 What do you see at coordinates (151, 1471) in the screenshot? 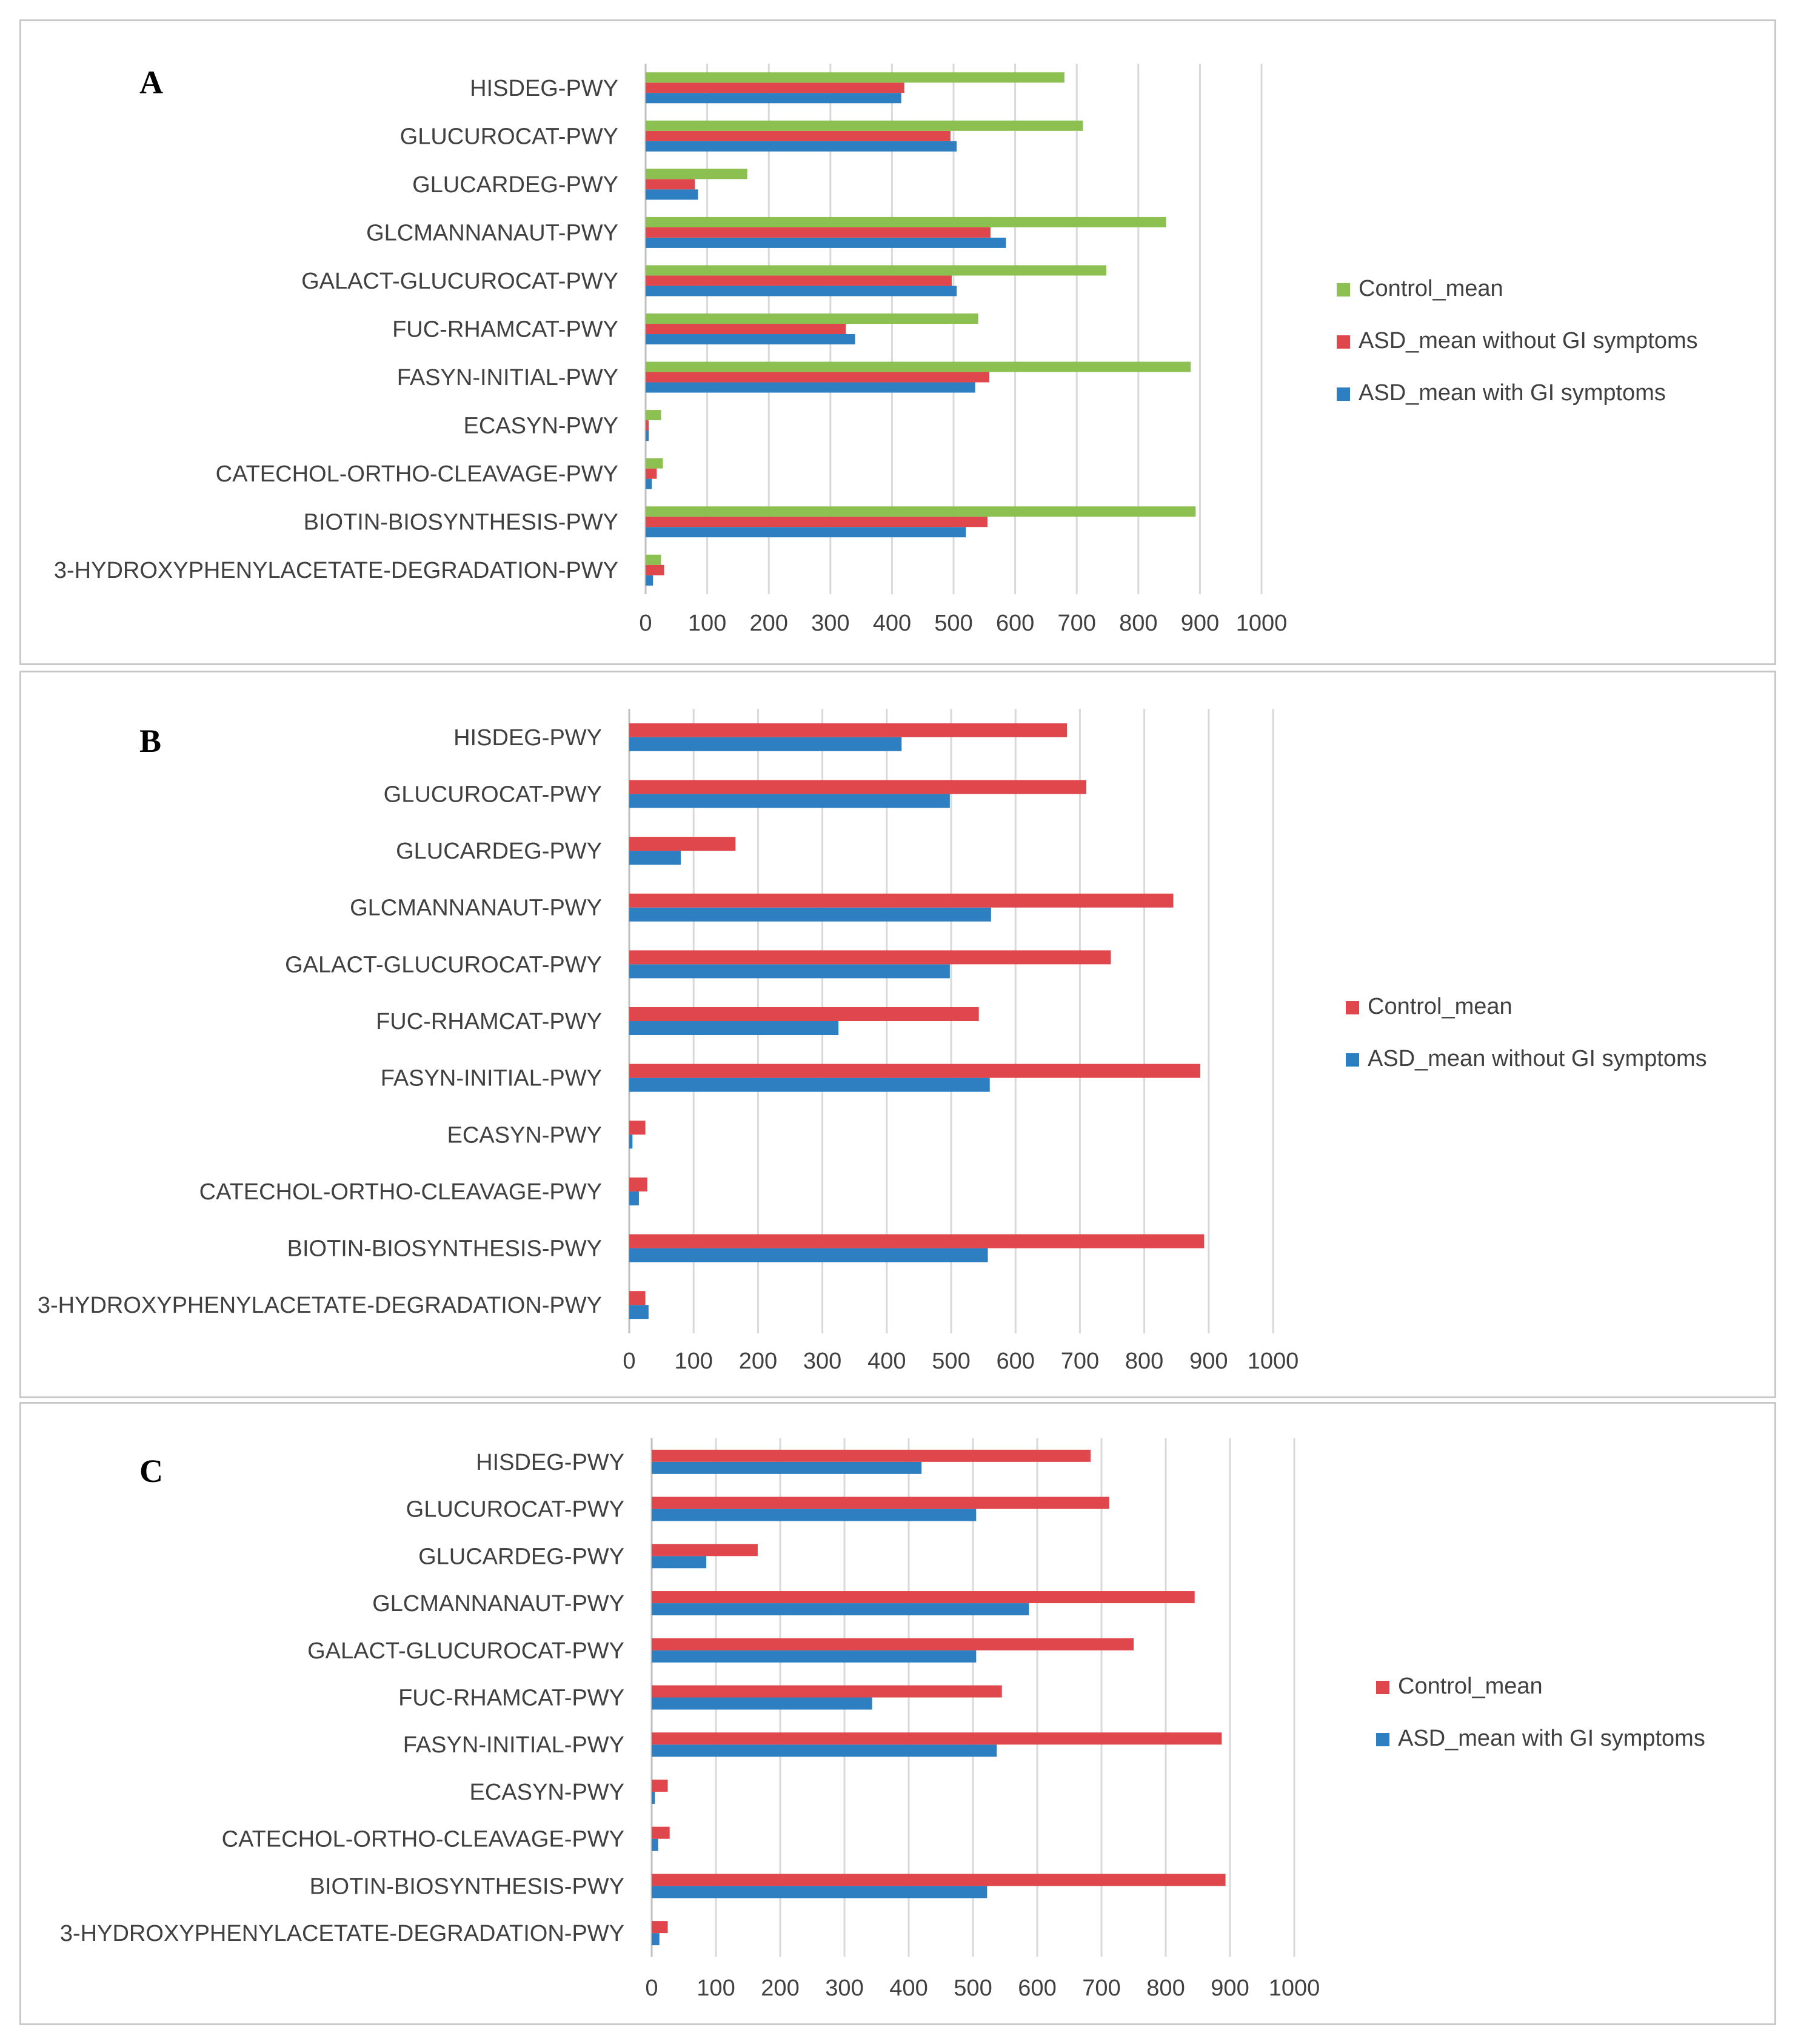
I see `panel-label-c: C` at bounding box center [151, 1471].